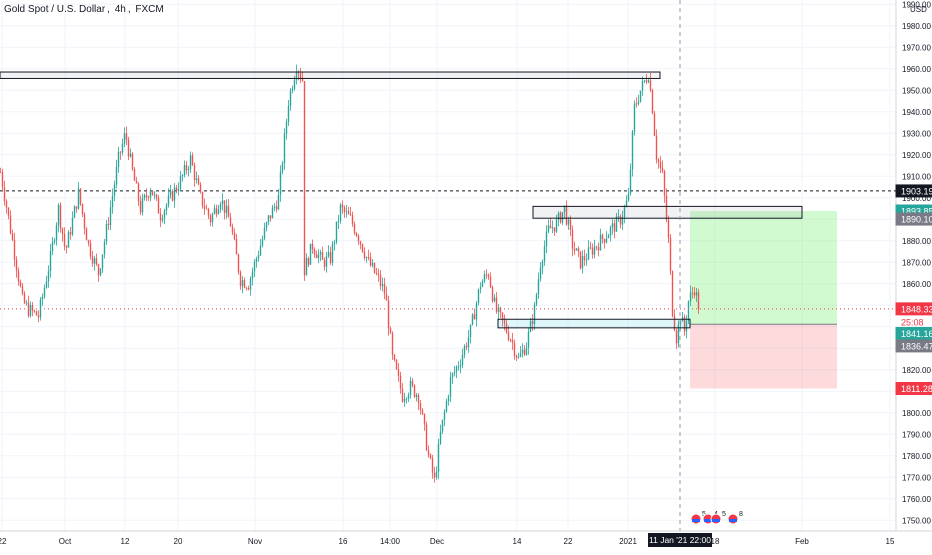 The width and height of the screenshot is (932, 555). What do you see at coordinates (696, 520) in the screenshot?
I see `flag-stripe` at bounding box center [696, 520].